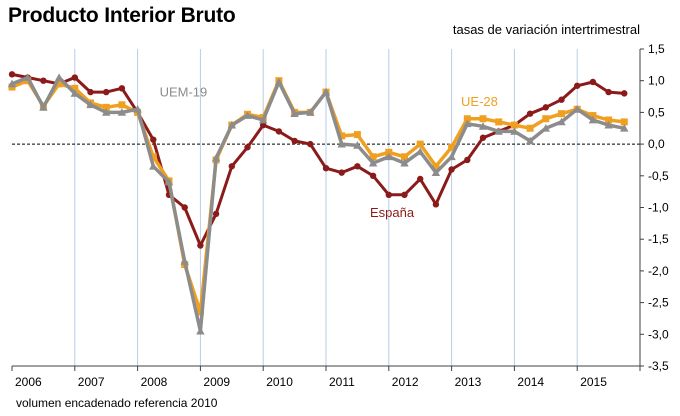 The image size is (680, 416). I want to click on y-tick-label: 1,0, so click(656, 81).